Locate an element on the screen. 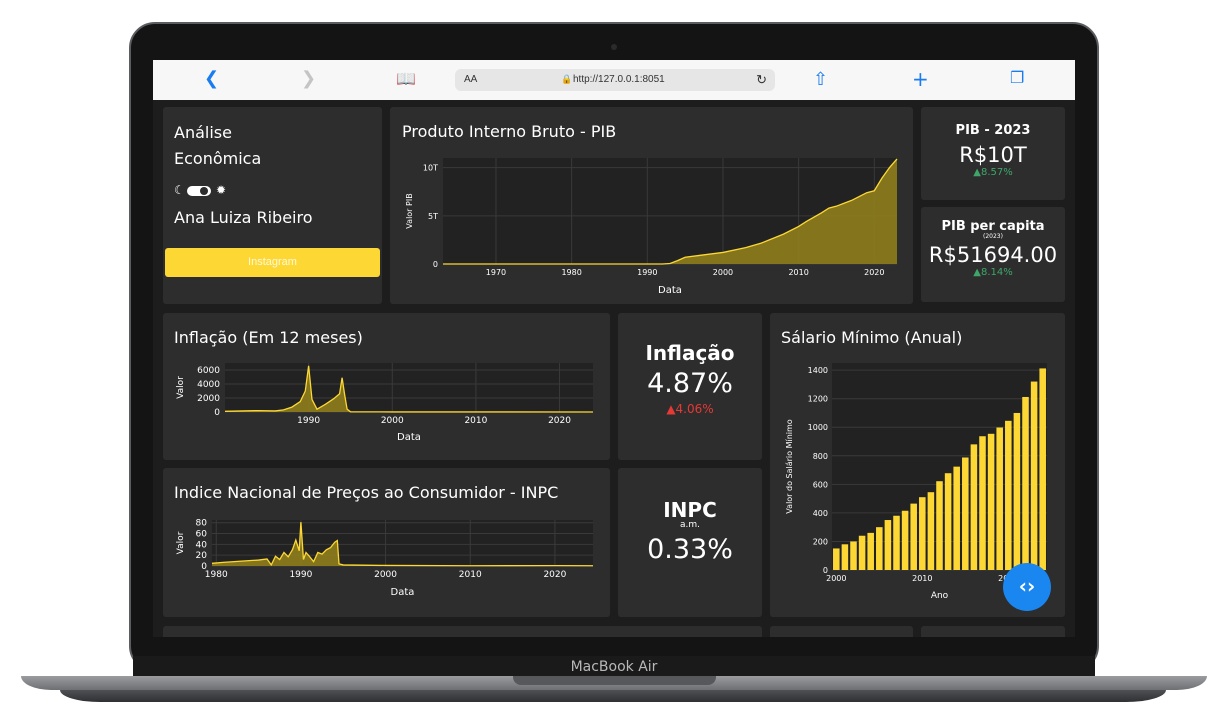 This screenshot has width=1226, height=725. y-tick-label: 1000 is located at coordinates (818, 427).